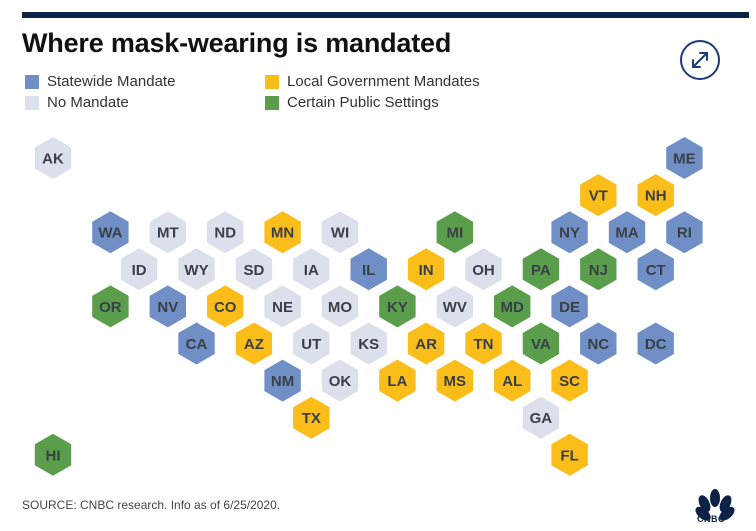 This screenshot has height=531, width=756. What do you see at coordinates (711, 519) in the screenshot?
I see `logo-wordmark: CNBC` at bounding box center [711, 519].